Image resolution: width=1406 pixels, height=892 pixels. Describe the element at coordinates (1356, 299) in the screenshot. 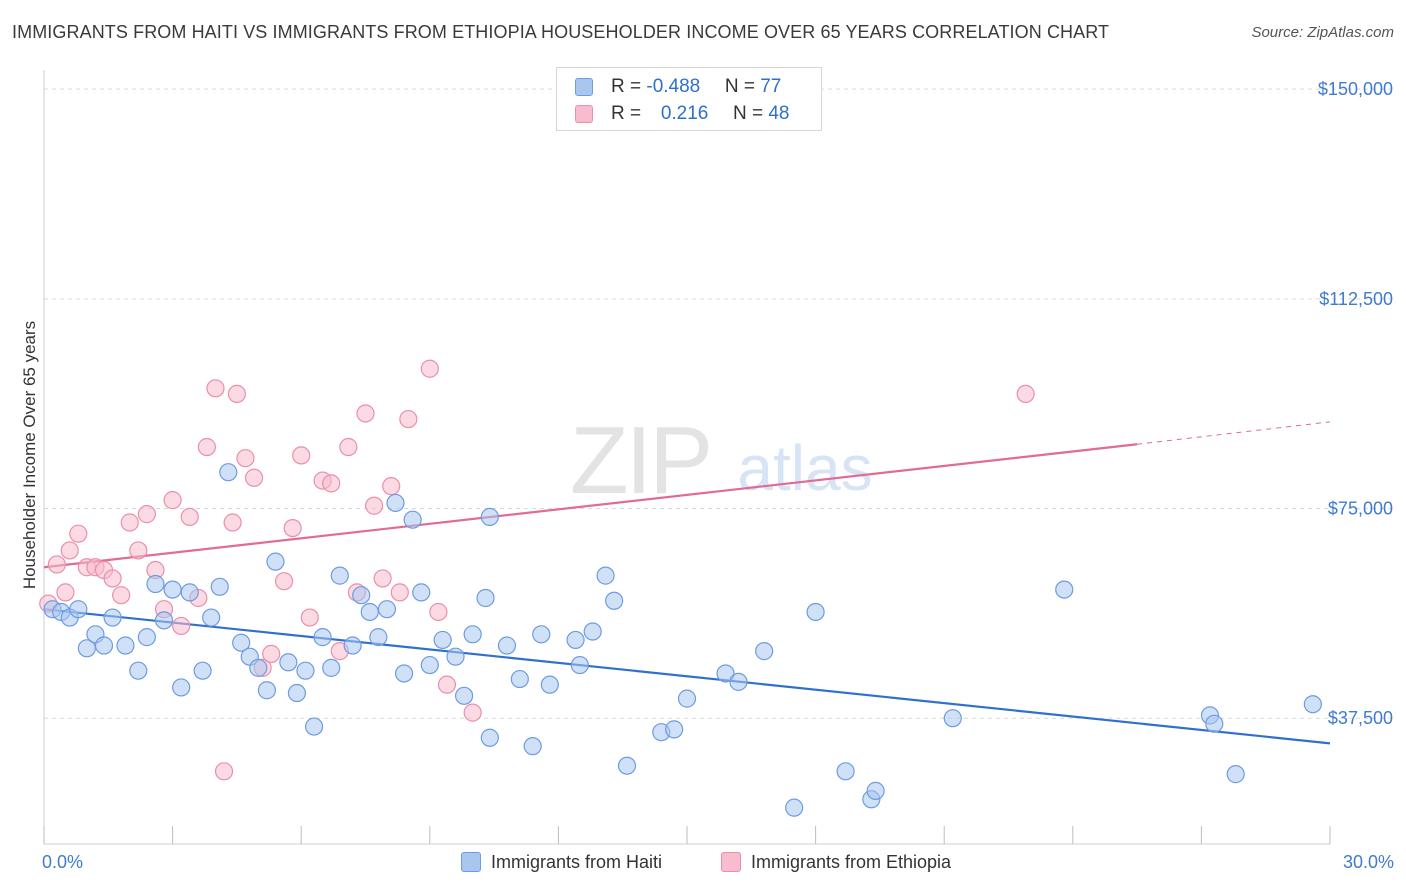

I see `y-tick-label-2: $112,500` at that location.